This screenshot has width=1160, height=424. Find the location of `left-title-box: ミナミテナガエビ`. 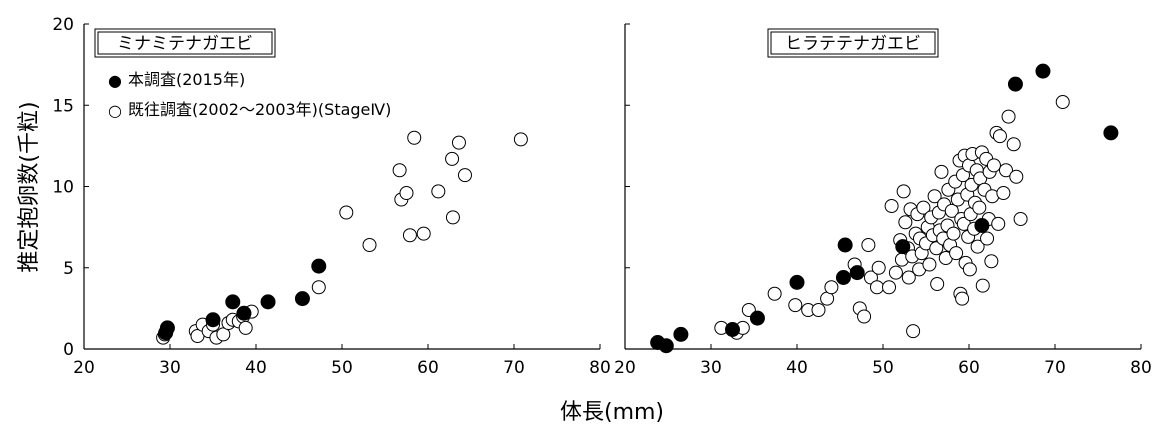

left-title-box: ミナミテナガエビ is located at coordinates (185, 43).